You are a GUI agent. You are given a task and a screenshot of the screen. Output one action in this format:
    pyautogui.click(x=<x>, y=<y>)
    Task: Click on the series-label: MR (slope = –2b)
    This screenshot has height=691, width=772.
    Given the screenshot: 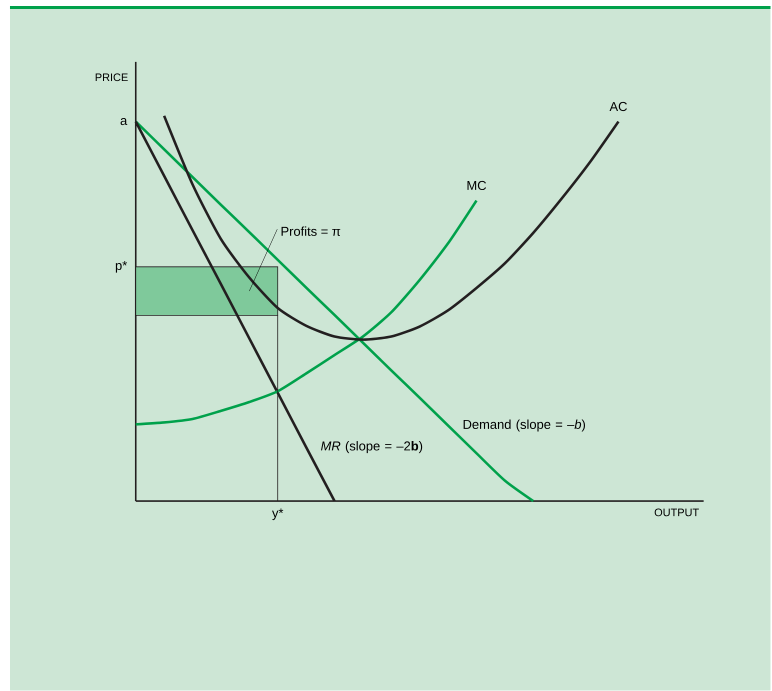 What is the action you would take?
    pyautogui.click(x=371, y=447)
    